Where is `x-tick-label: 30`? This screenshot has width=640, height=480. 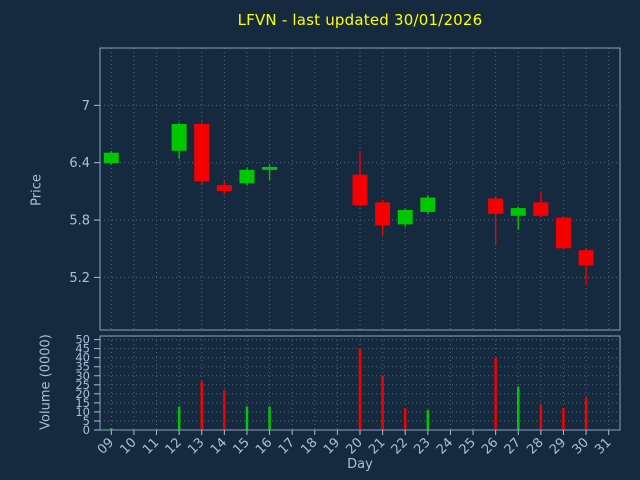 x-tick-label: 30 is located at coordinates (581, 446).